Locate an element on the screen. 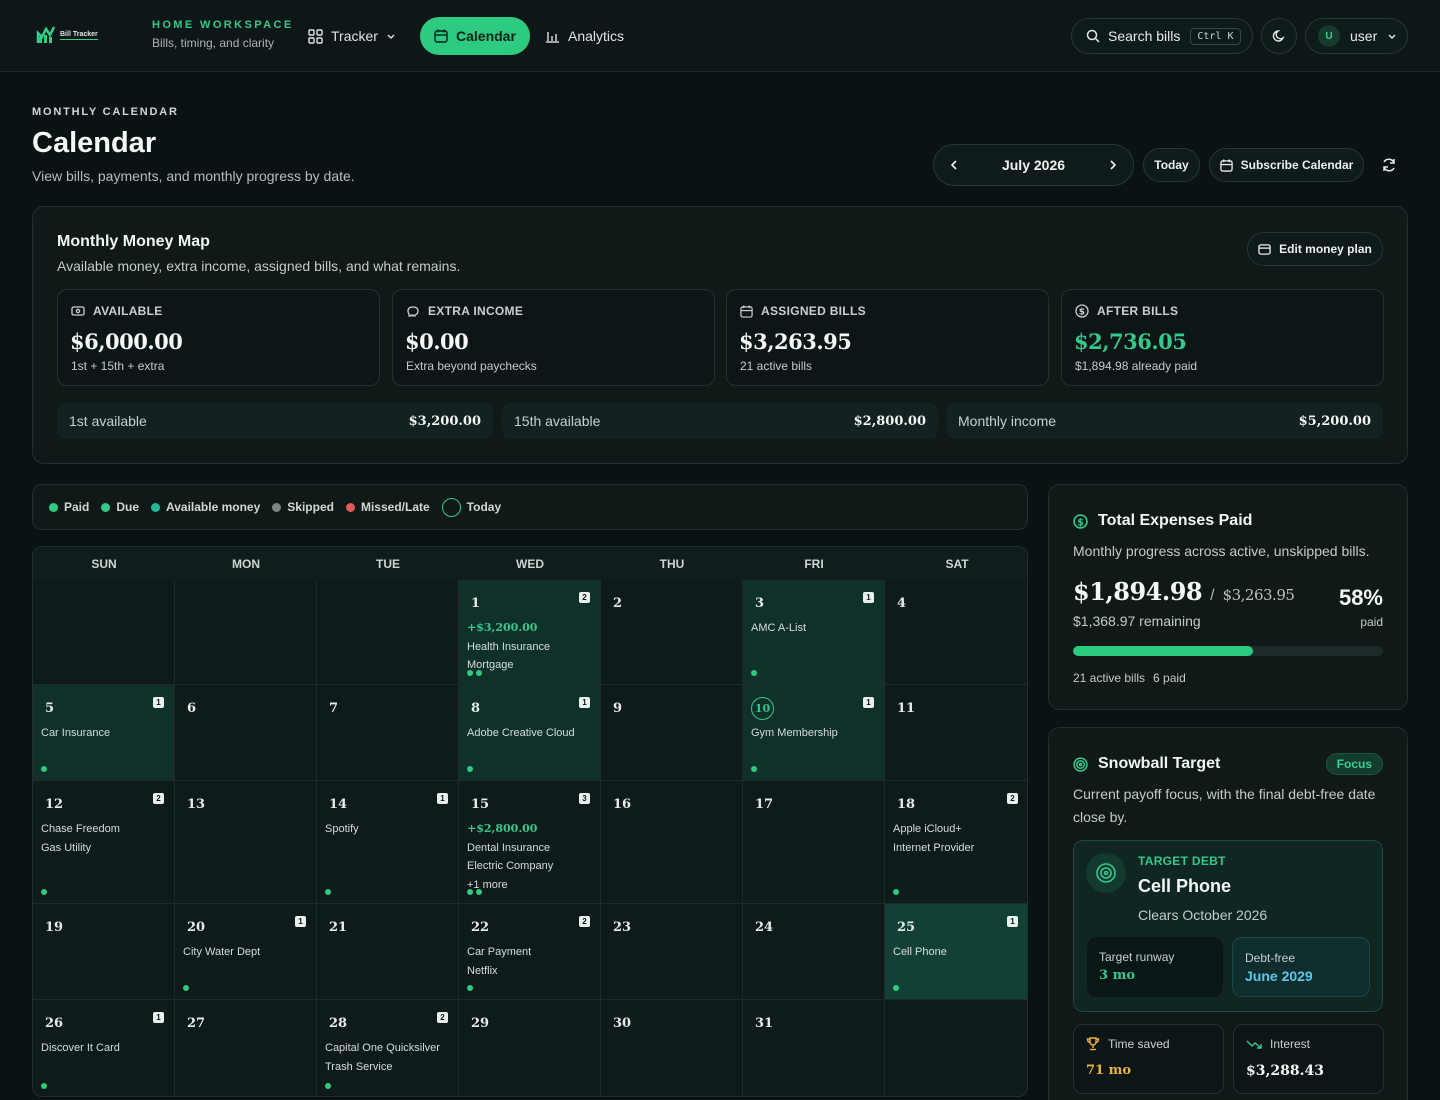 Image resolution: width=1440 pixels, height=1100 pixels. more-bills-link: +1 more is located at coordinates (487, 884).